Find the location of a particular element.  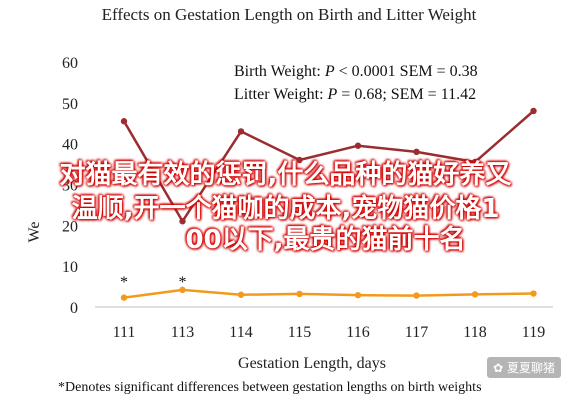

legend-birth-rest: < 0.0001 SEM = 0.38 is located at coordinates (406, 71).